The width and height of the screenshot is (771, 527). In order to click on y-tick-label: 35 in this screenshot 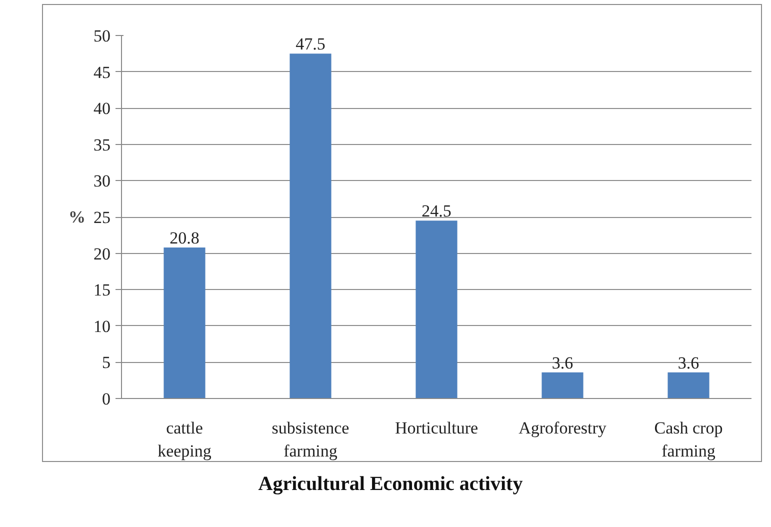, I will do `click(102, 144)`.